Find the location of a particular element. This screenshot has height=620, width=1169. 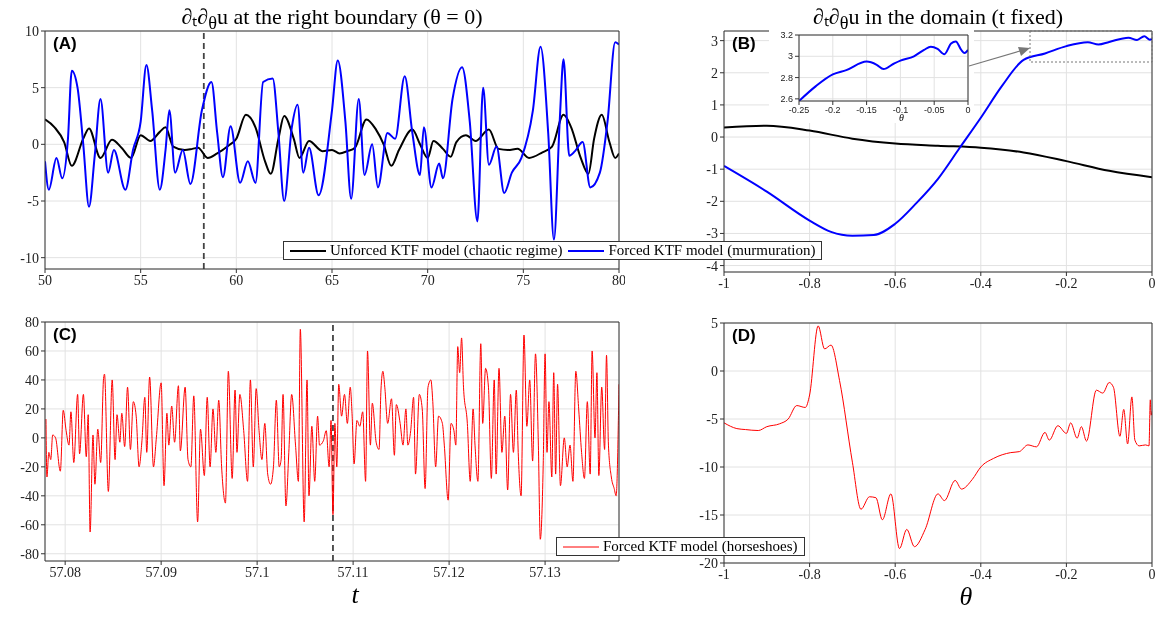

x-tick-label: -0.15 is located at coordinates (866, 110).